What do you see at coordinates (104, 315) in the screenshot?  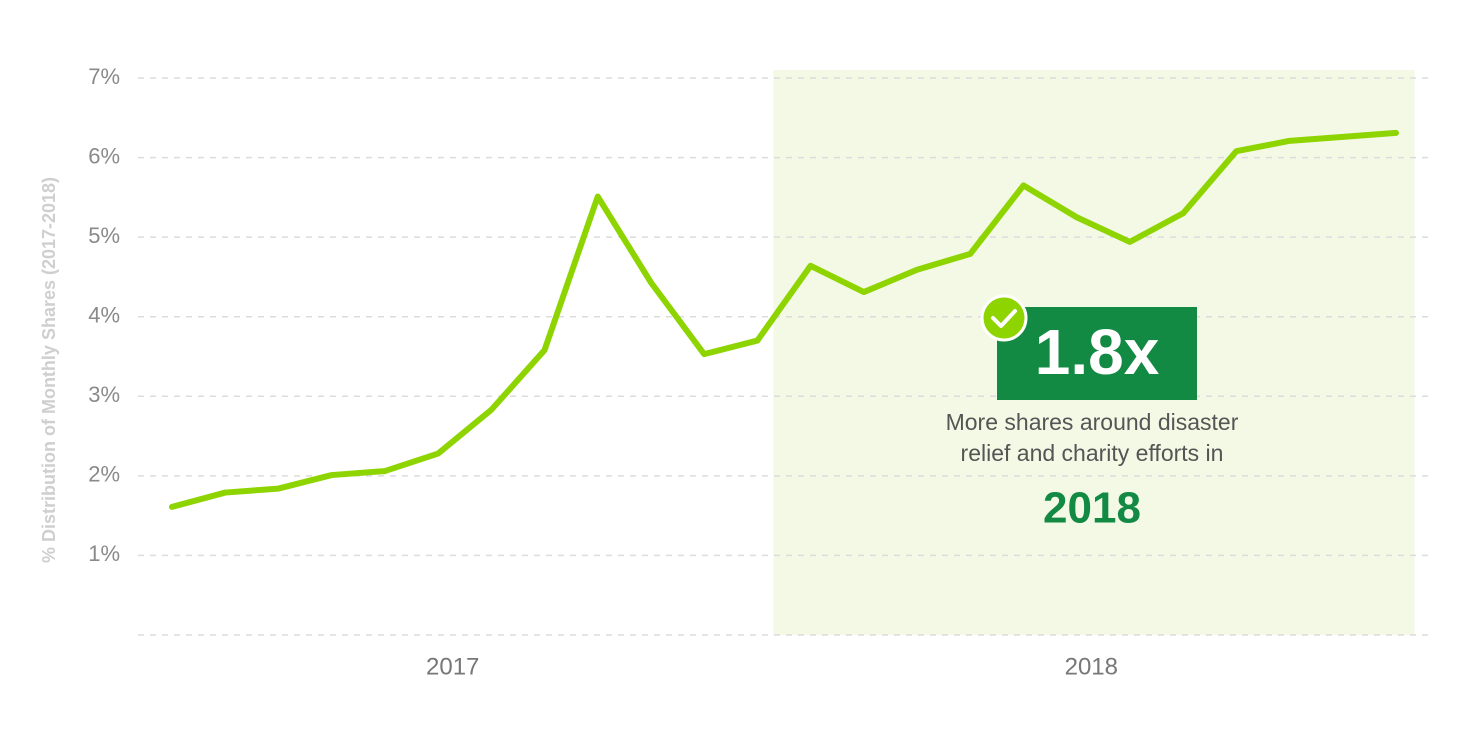 I see `y-tick-label: 4%` at bounding box center [104, 315].